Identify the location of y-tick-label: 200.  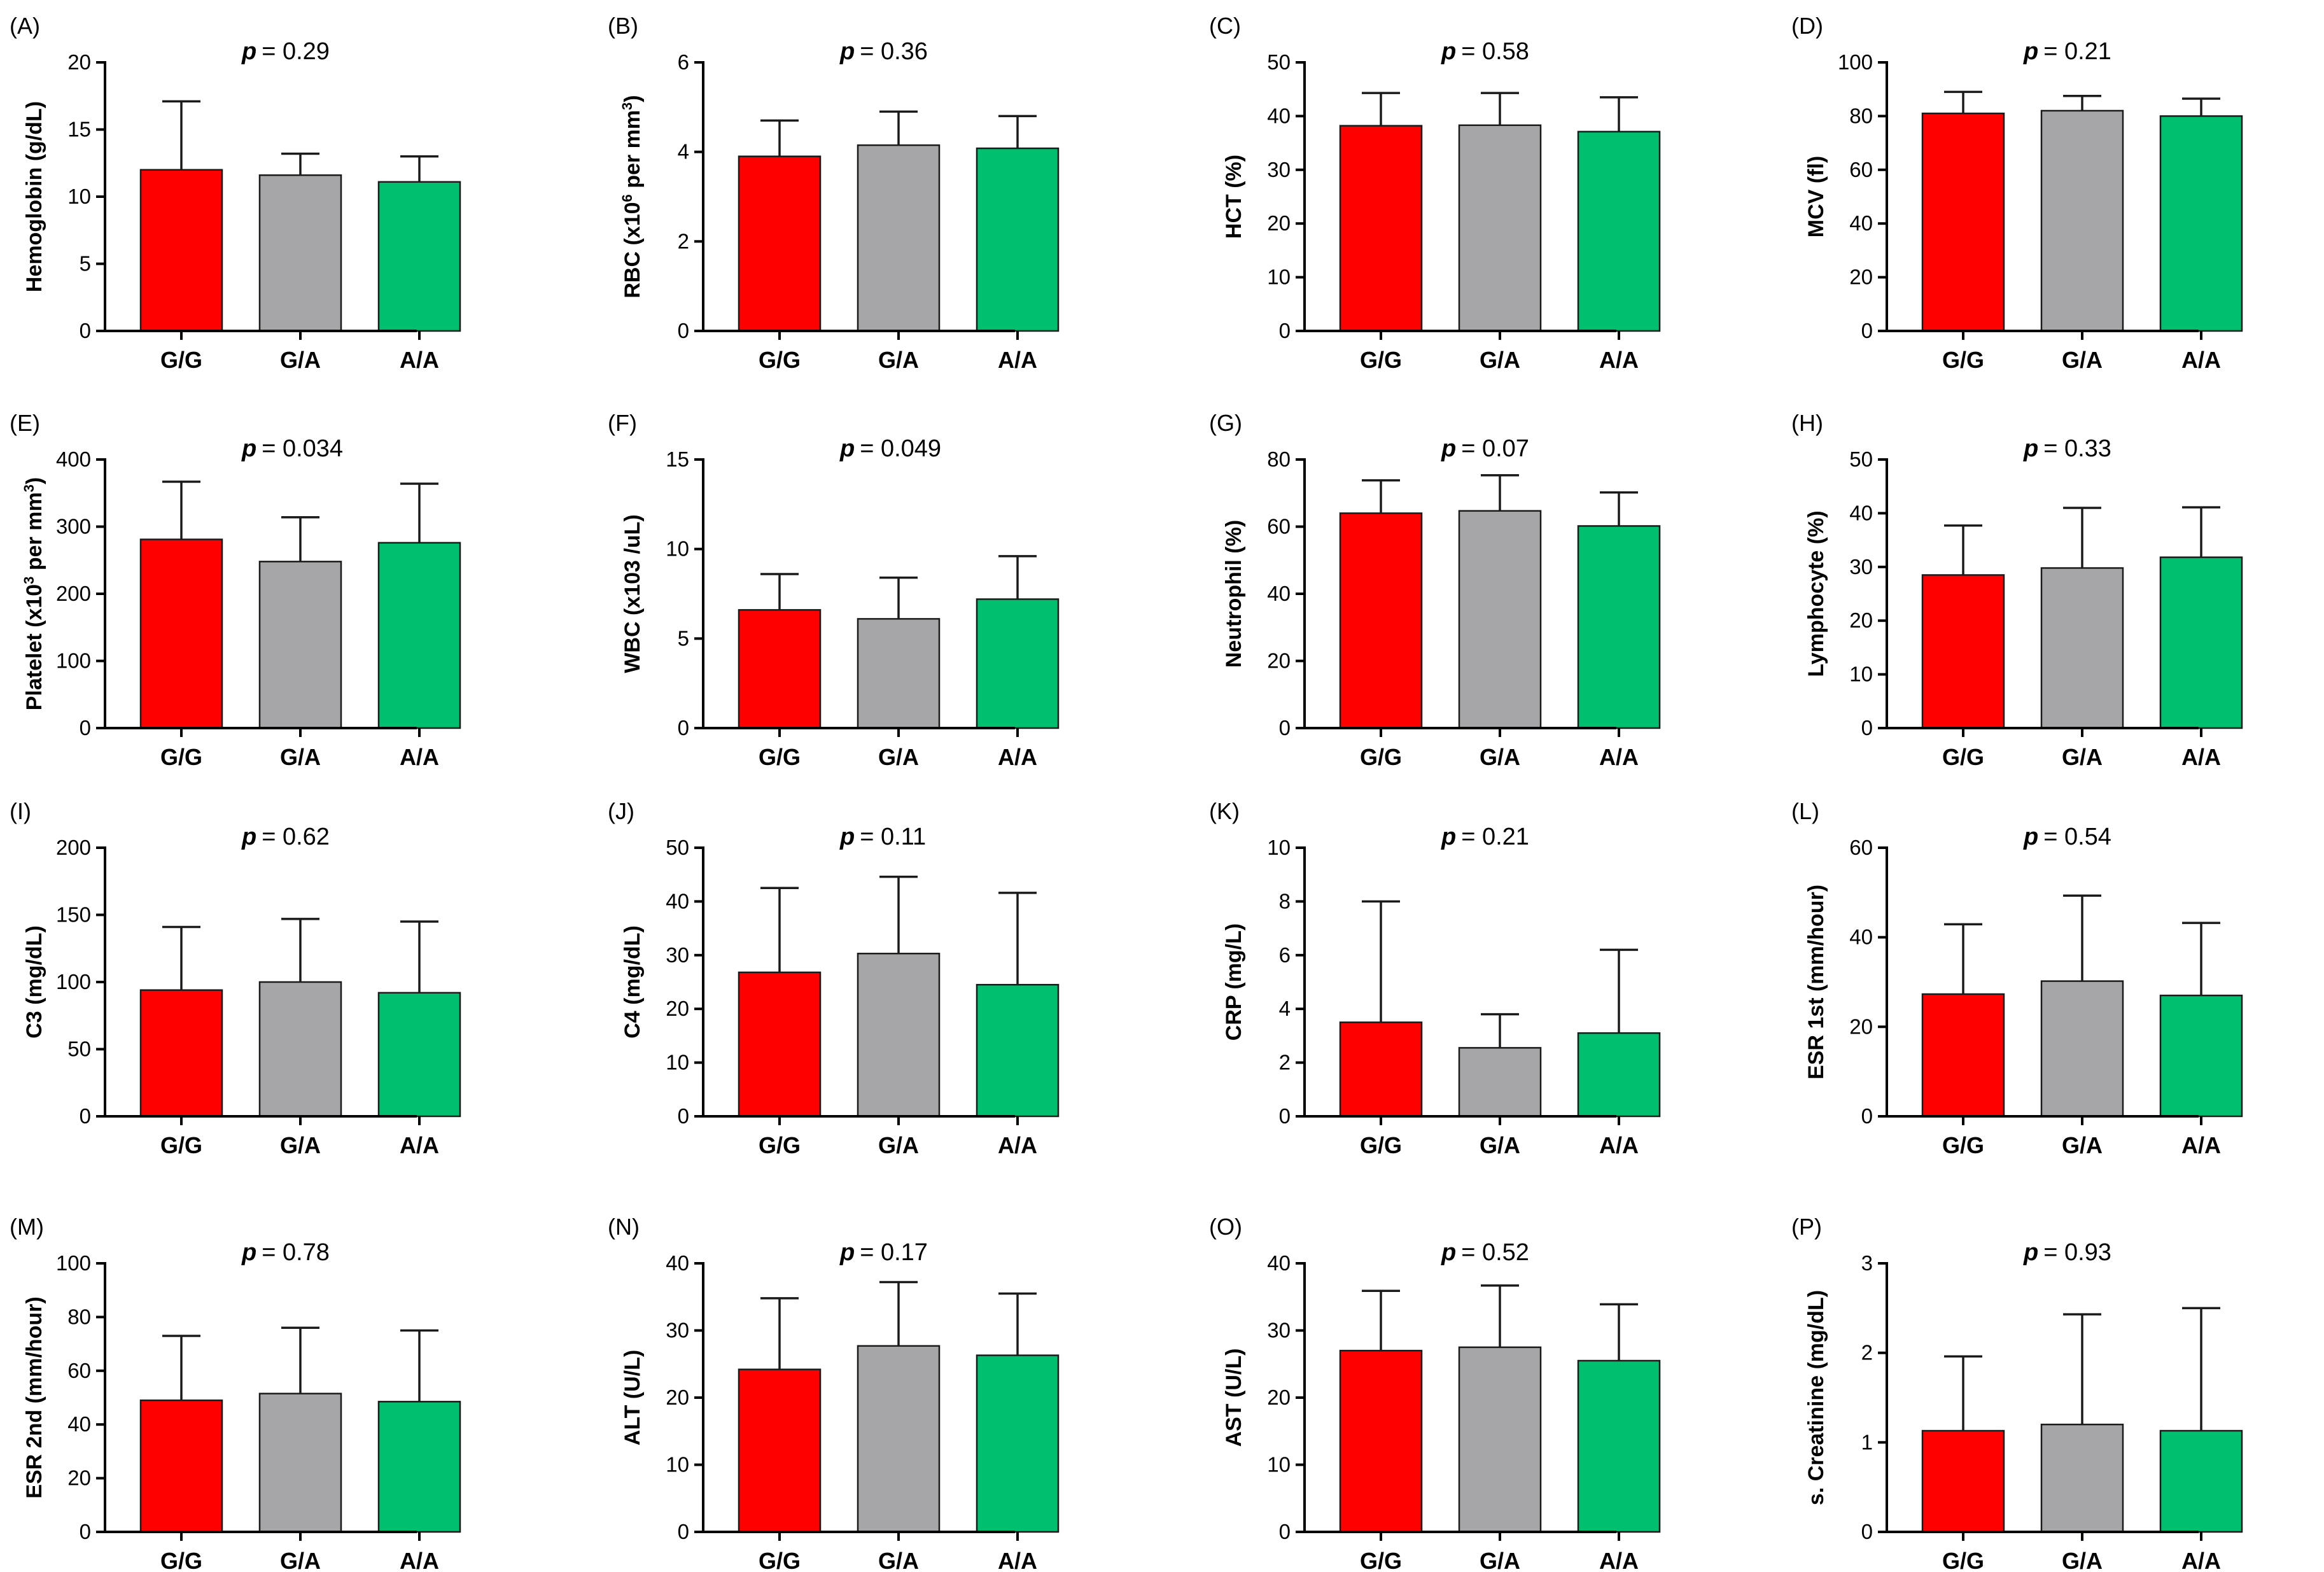
(73, 593).